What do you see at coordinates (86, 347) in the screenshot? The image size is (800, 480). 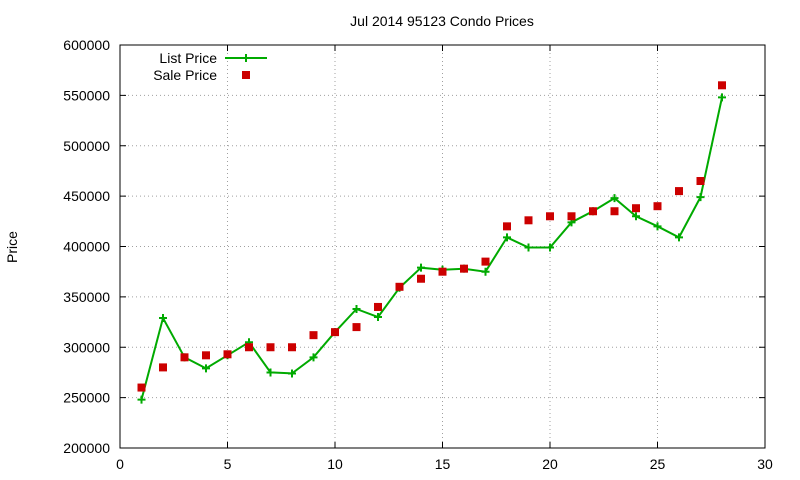 I see `y-tick-label: 300000` at bounding box center [86, 347].